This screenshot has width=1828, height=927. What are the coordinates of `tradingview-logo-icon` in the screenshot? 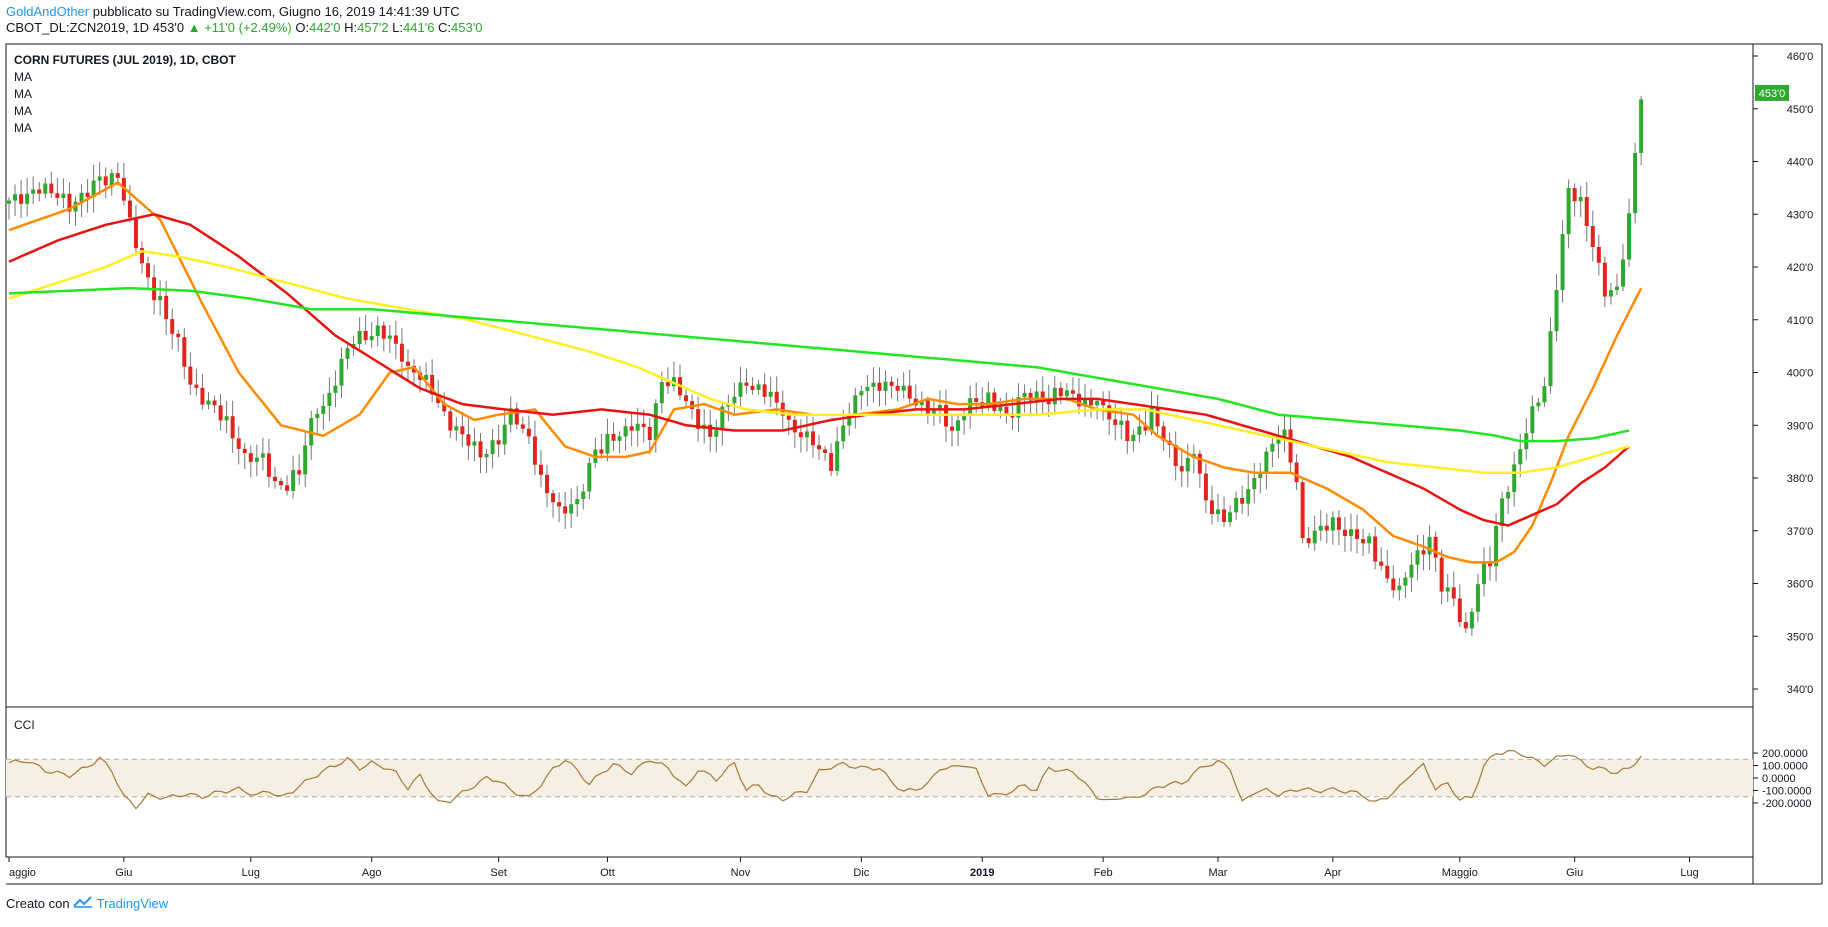 It's located at (84, 903).